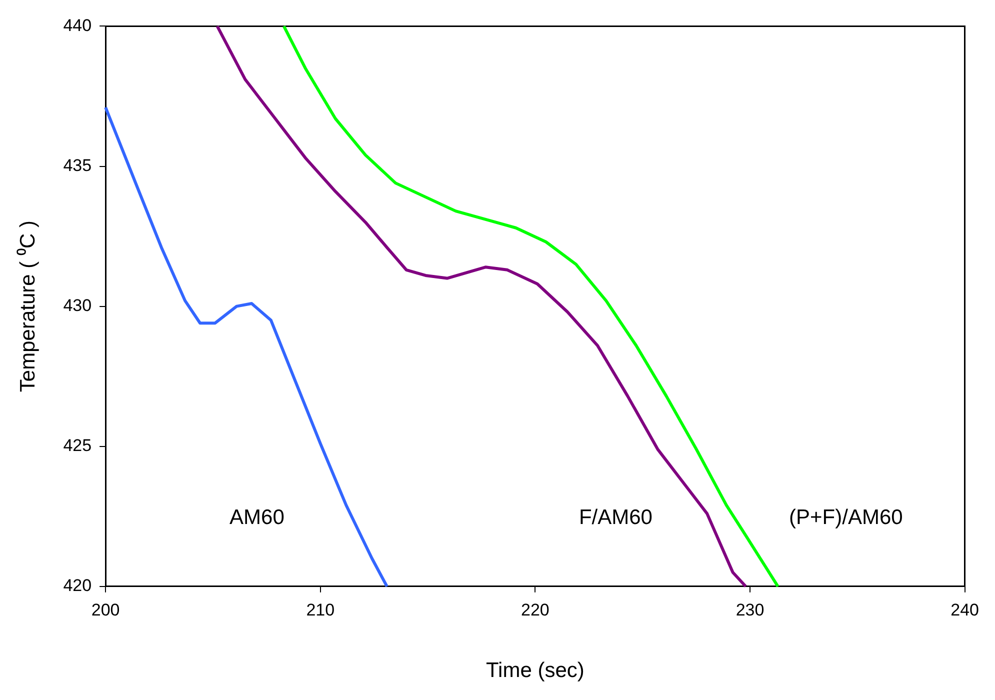 The height and width of the screenshot is (700, 995). Describe the element at coordinates (77, 446) in the screenshot. I see `y-tick-label: 425` at that location.